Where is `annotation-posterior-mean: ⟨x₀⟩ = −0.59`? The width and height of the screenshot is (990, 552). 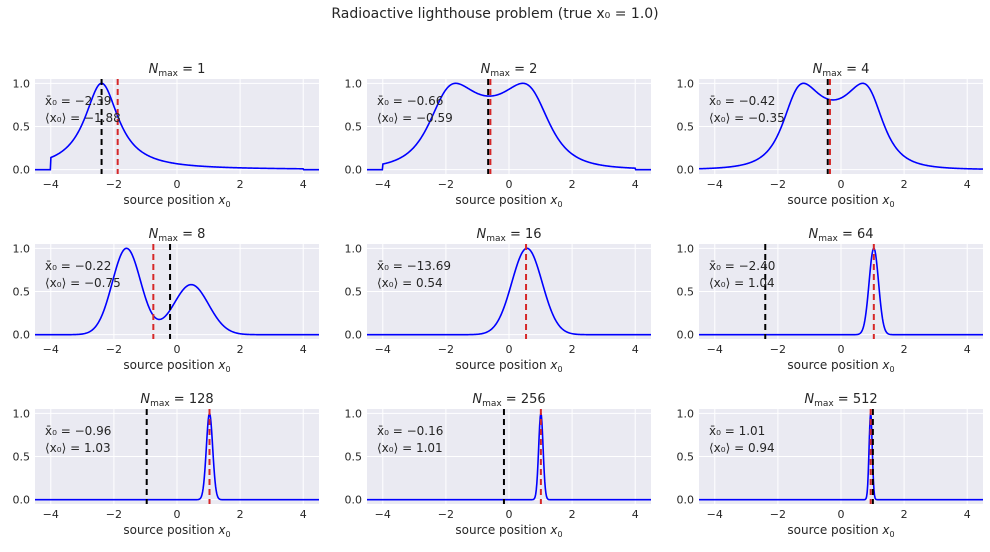
annotation-posterior-mean: ⟨x₀⟩ = −0.59 is located at coordinates (415, 118).